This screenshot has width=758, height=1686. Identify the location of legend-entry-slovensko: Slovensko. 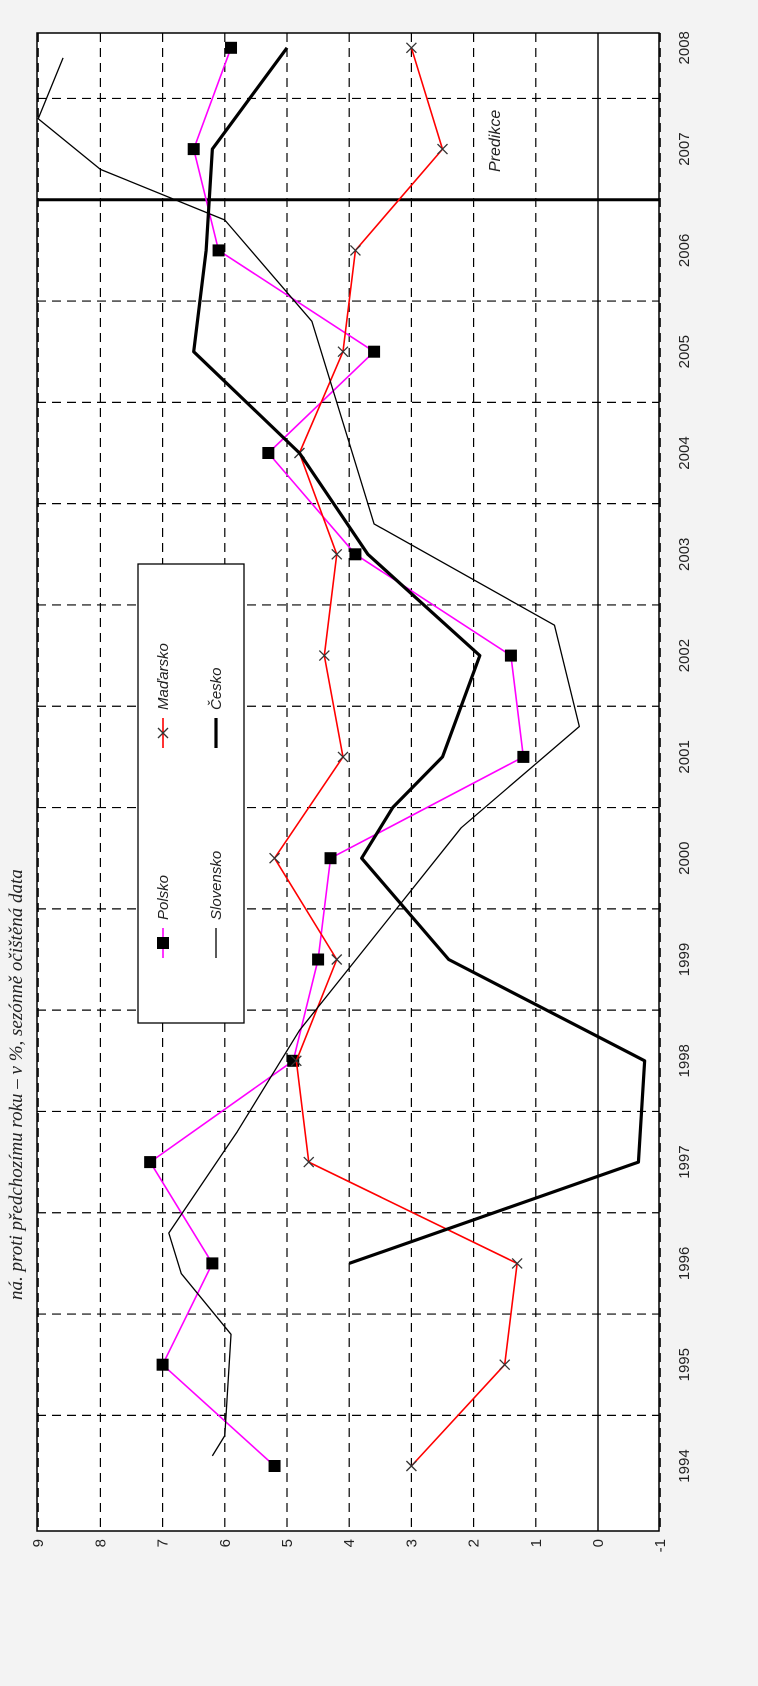
(216, 904).